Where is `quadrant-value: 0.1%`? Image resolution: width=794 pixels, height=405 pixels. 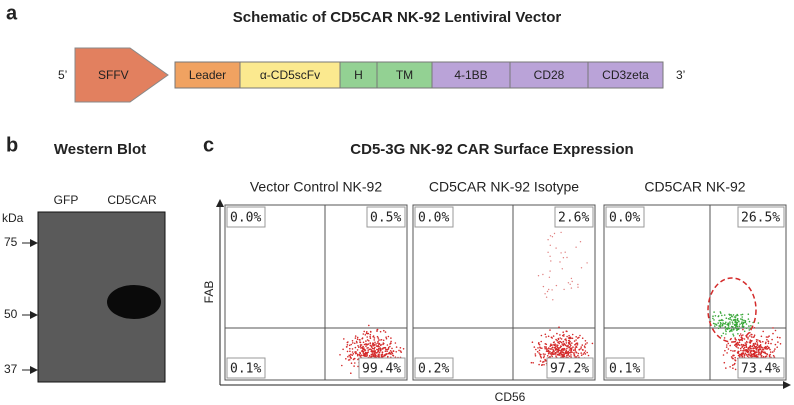 quadrant-value: 0.1% is located at coordinates (624, 369).